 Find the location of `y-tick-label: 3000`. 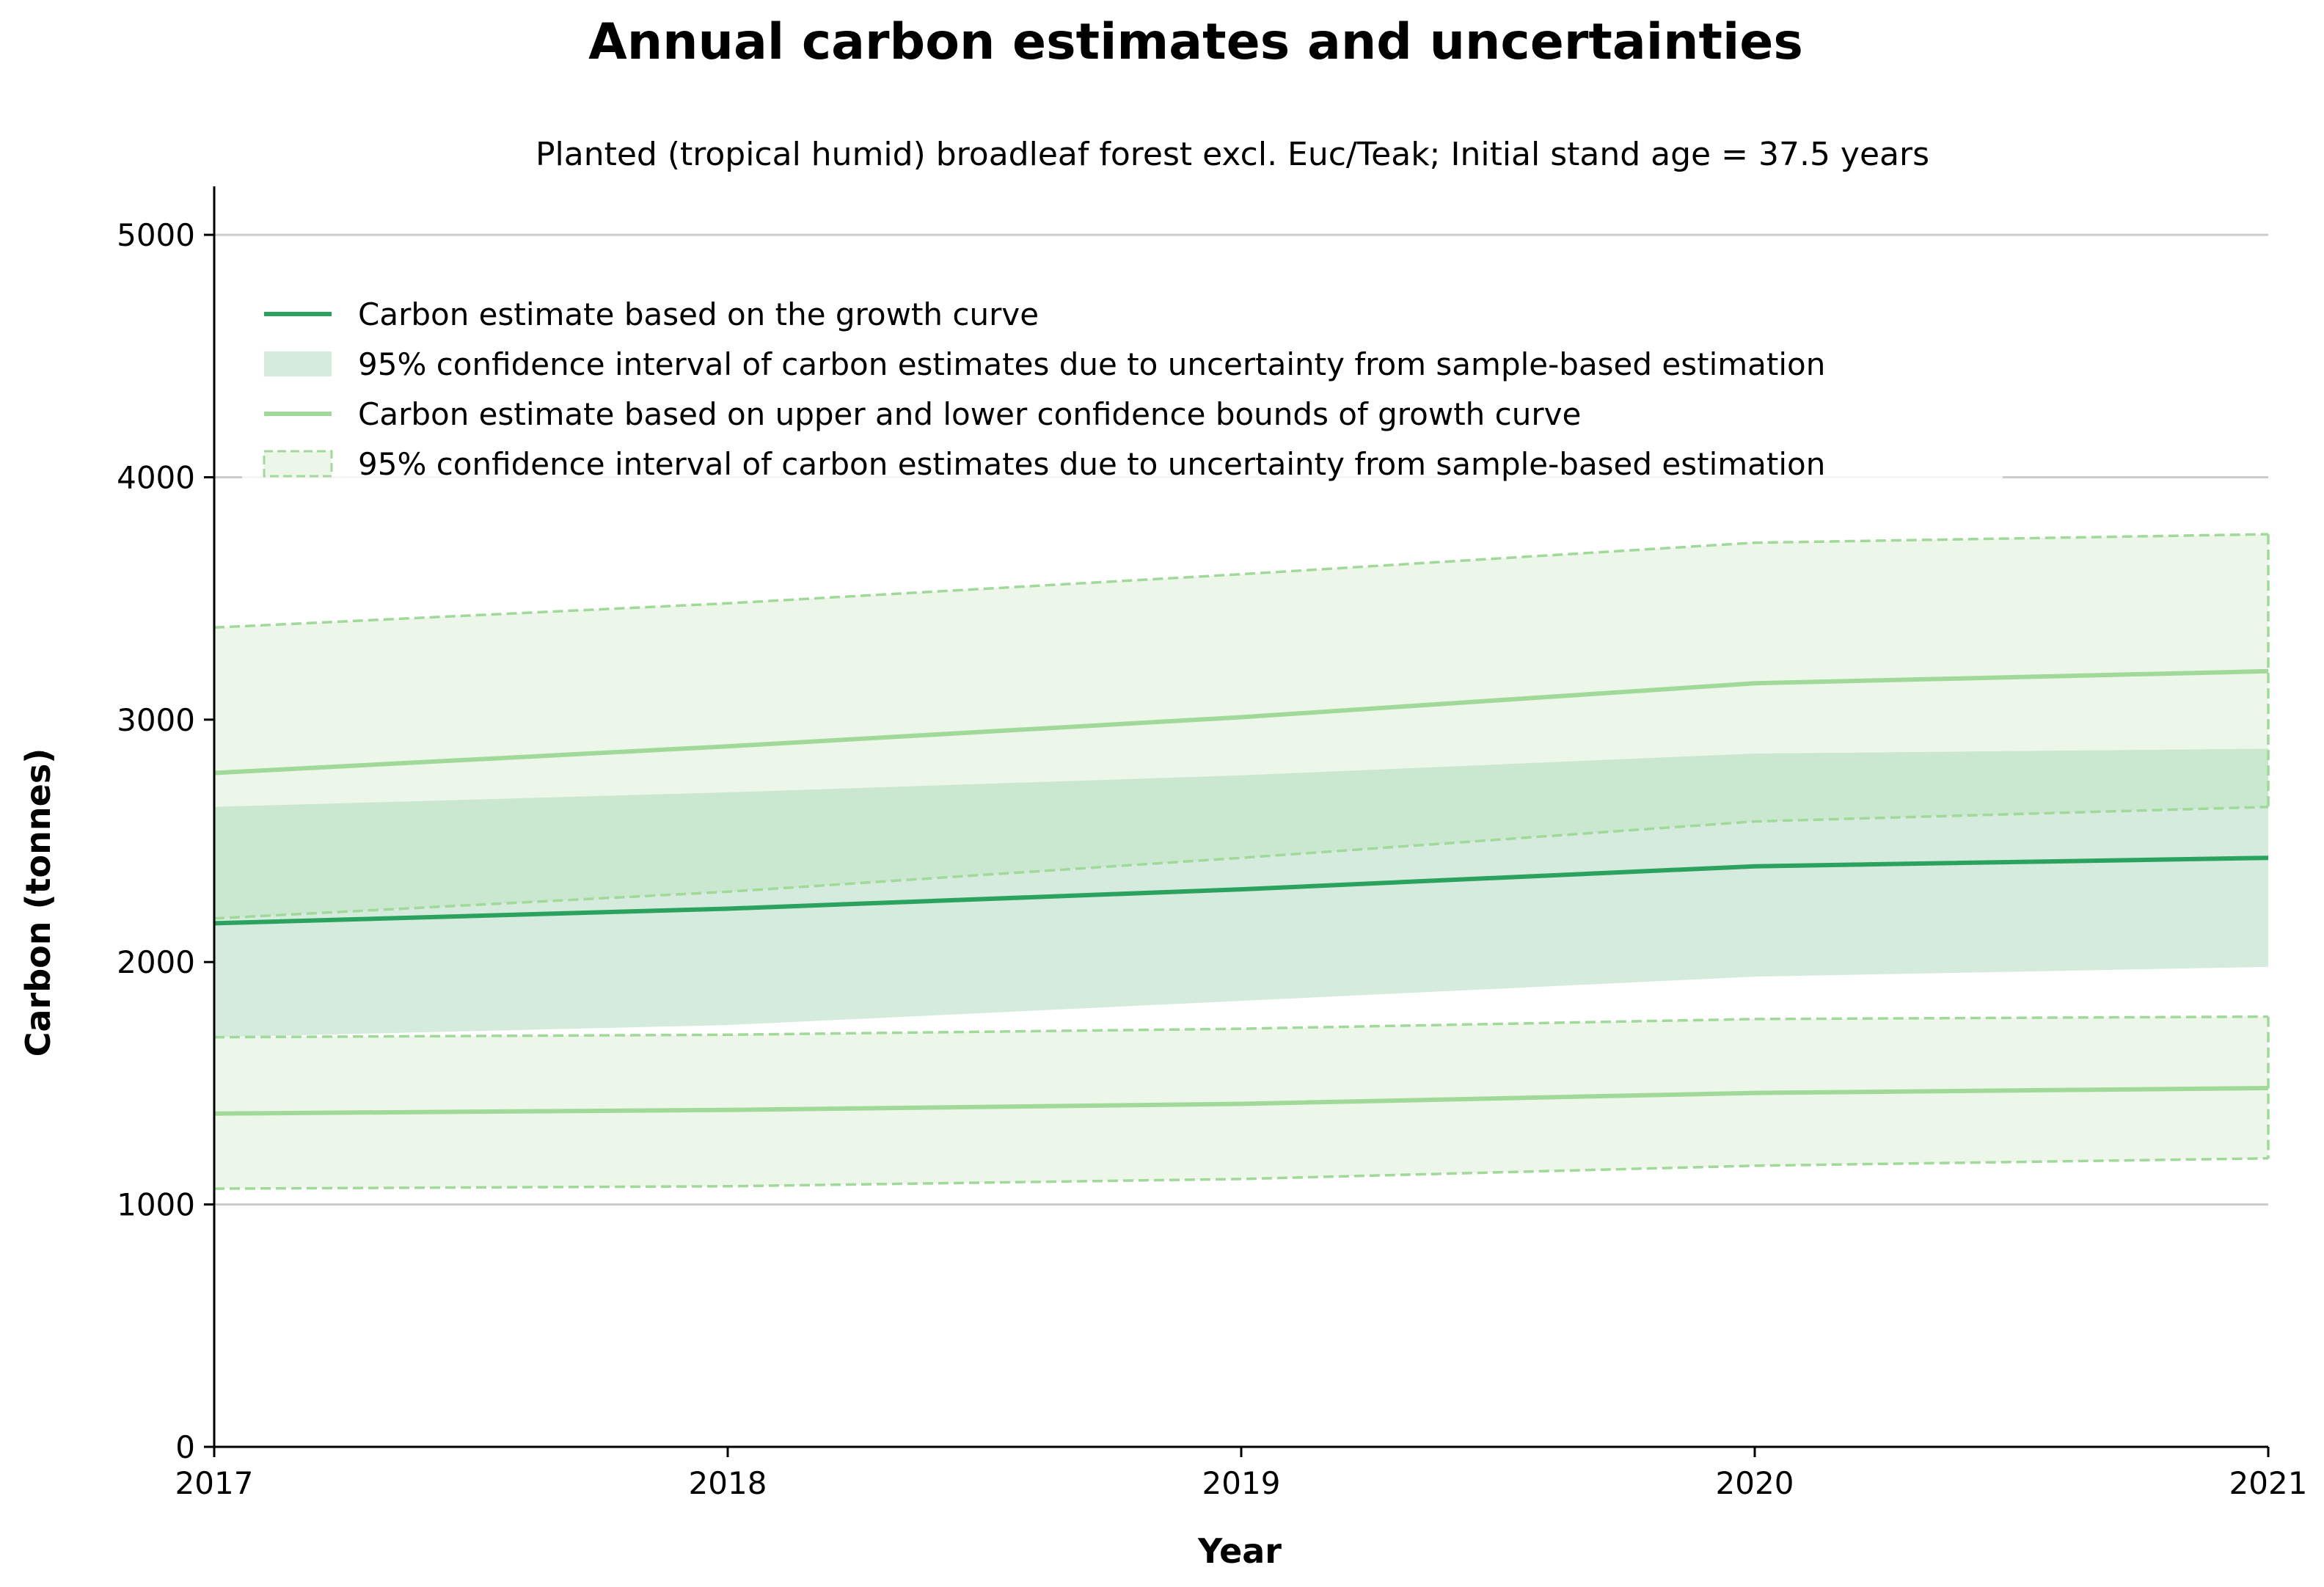

y-tick-label: 3000 is located at coordinates (156, 720).